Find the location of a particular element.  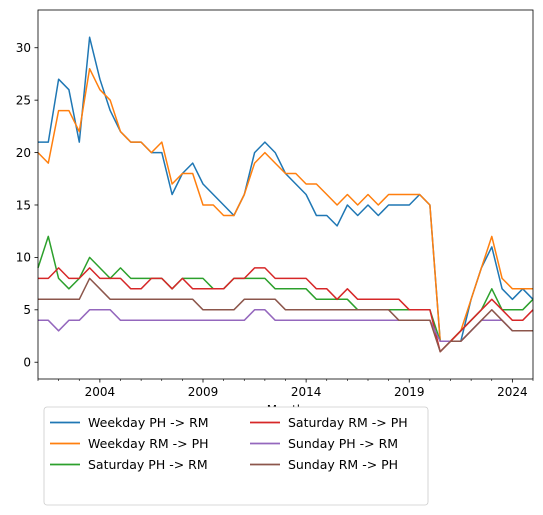

x-tick-label: 2014 is located at coordinates (306, 392).